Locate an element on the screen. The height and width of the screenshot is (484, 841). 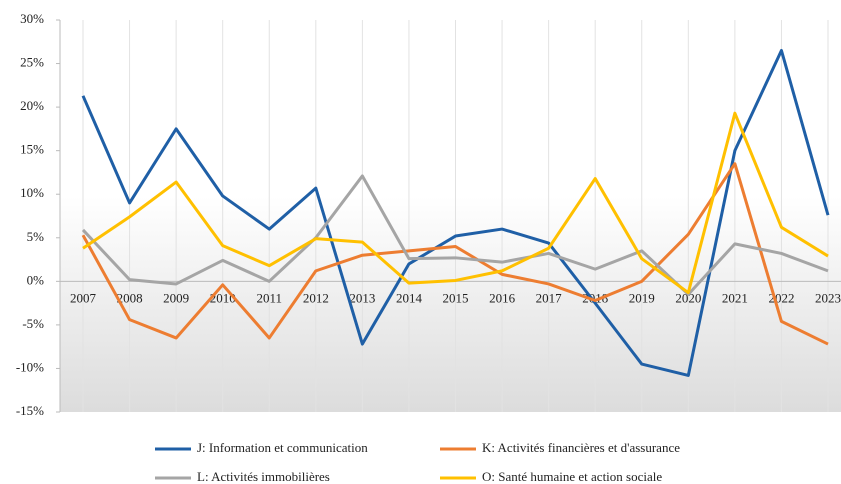
x-tick-label: 2020 is located at coordinates (688, 297).